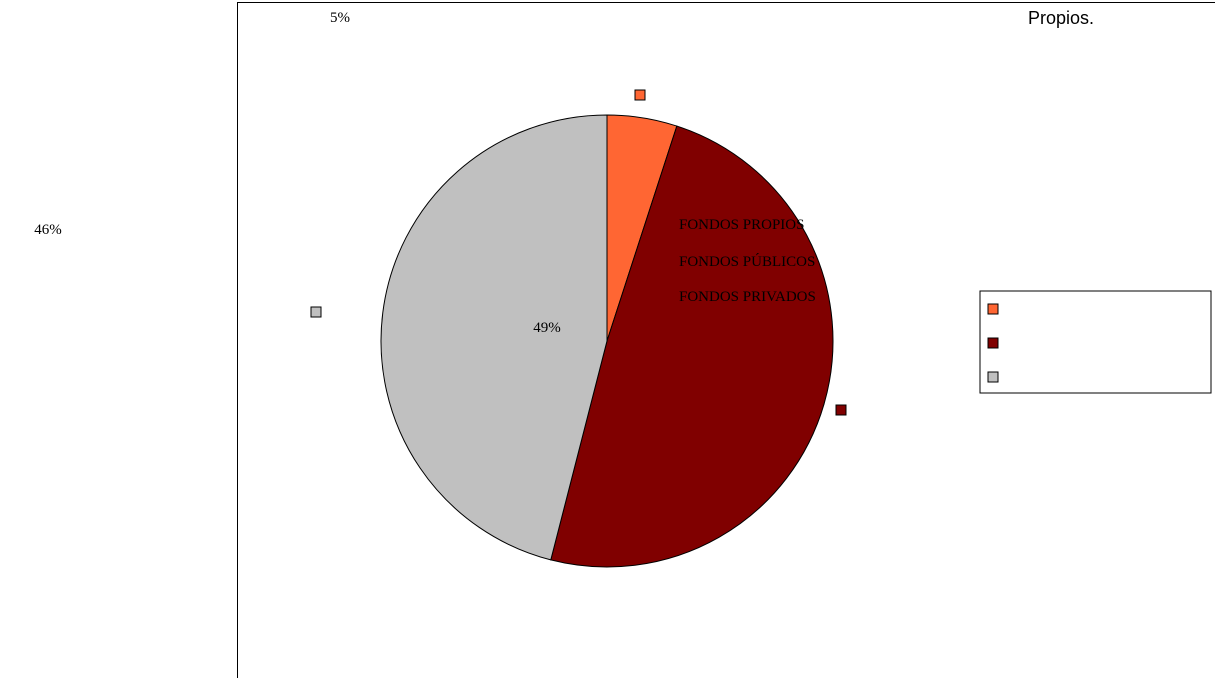  Describe the element at coordinates (48, 230) in the screenshot. I see `data-label-2: 46%` at that location.